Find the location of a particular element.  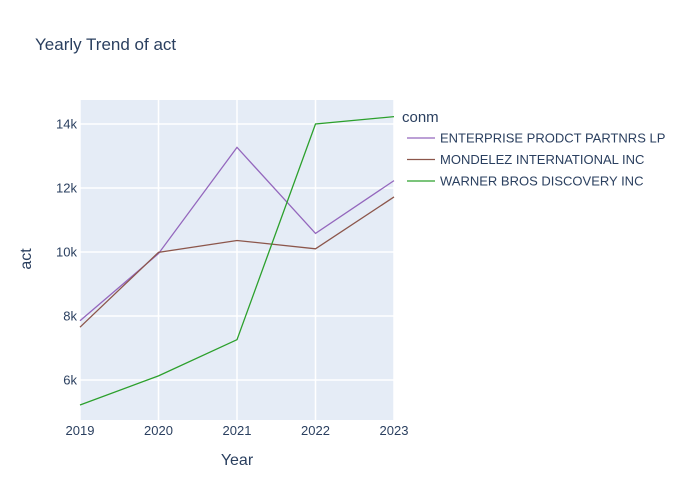

y-tick-label: 14k is located at coordinates (66, 124).